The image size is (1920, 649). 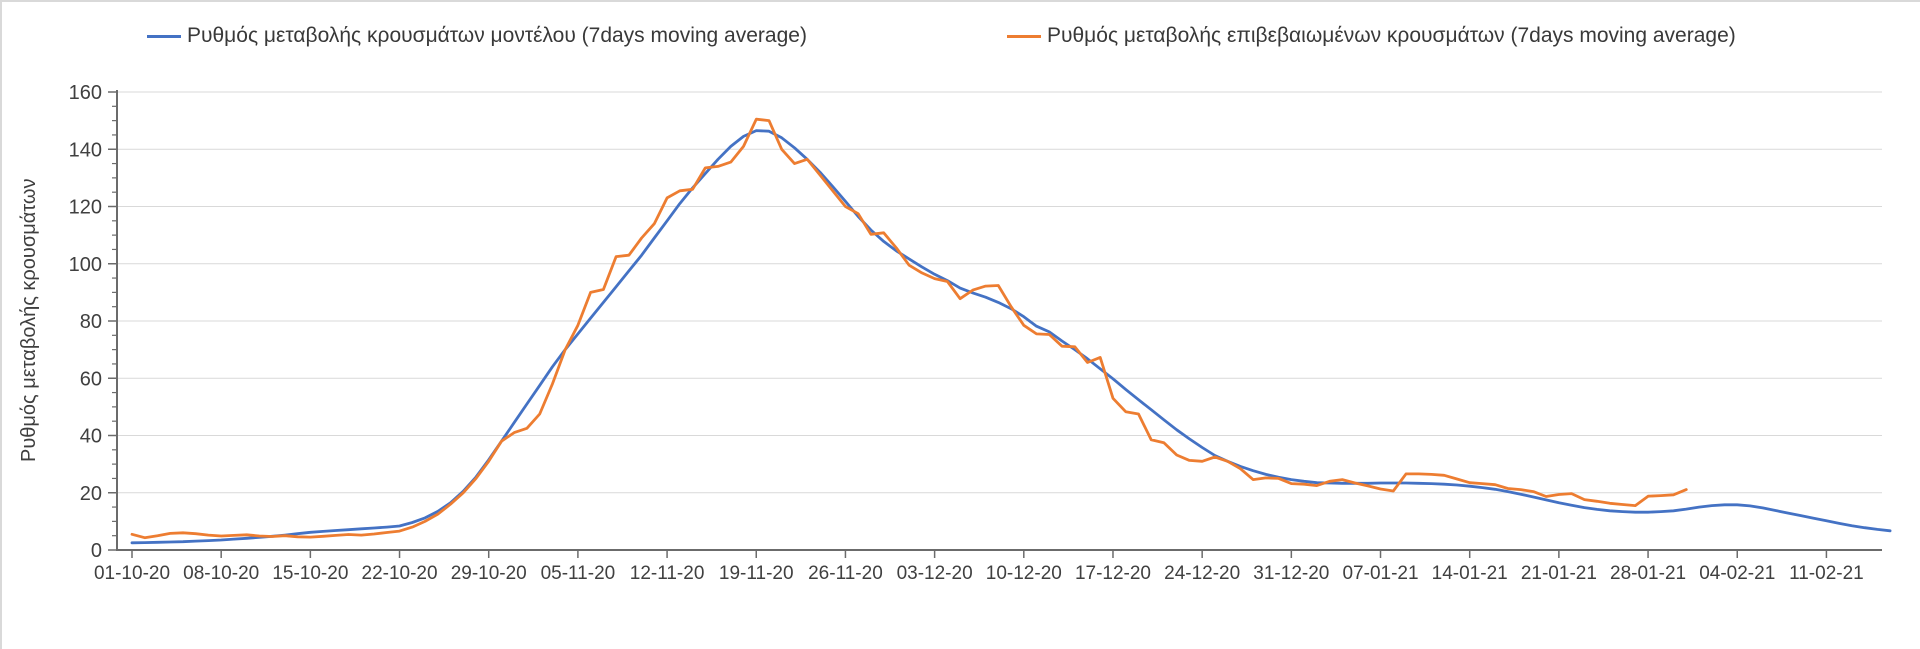 What do you see at coordinates (85, 150) in the screenshot?
I see `y-axis-tick-label: 140` at bounding box center [85, 150].